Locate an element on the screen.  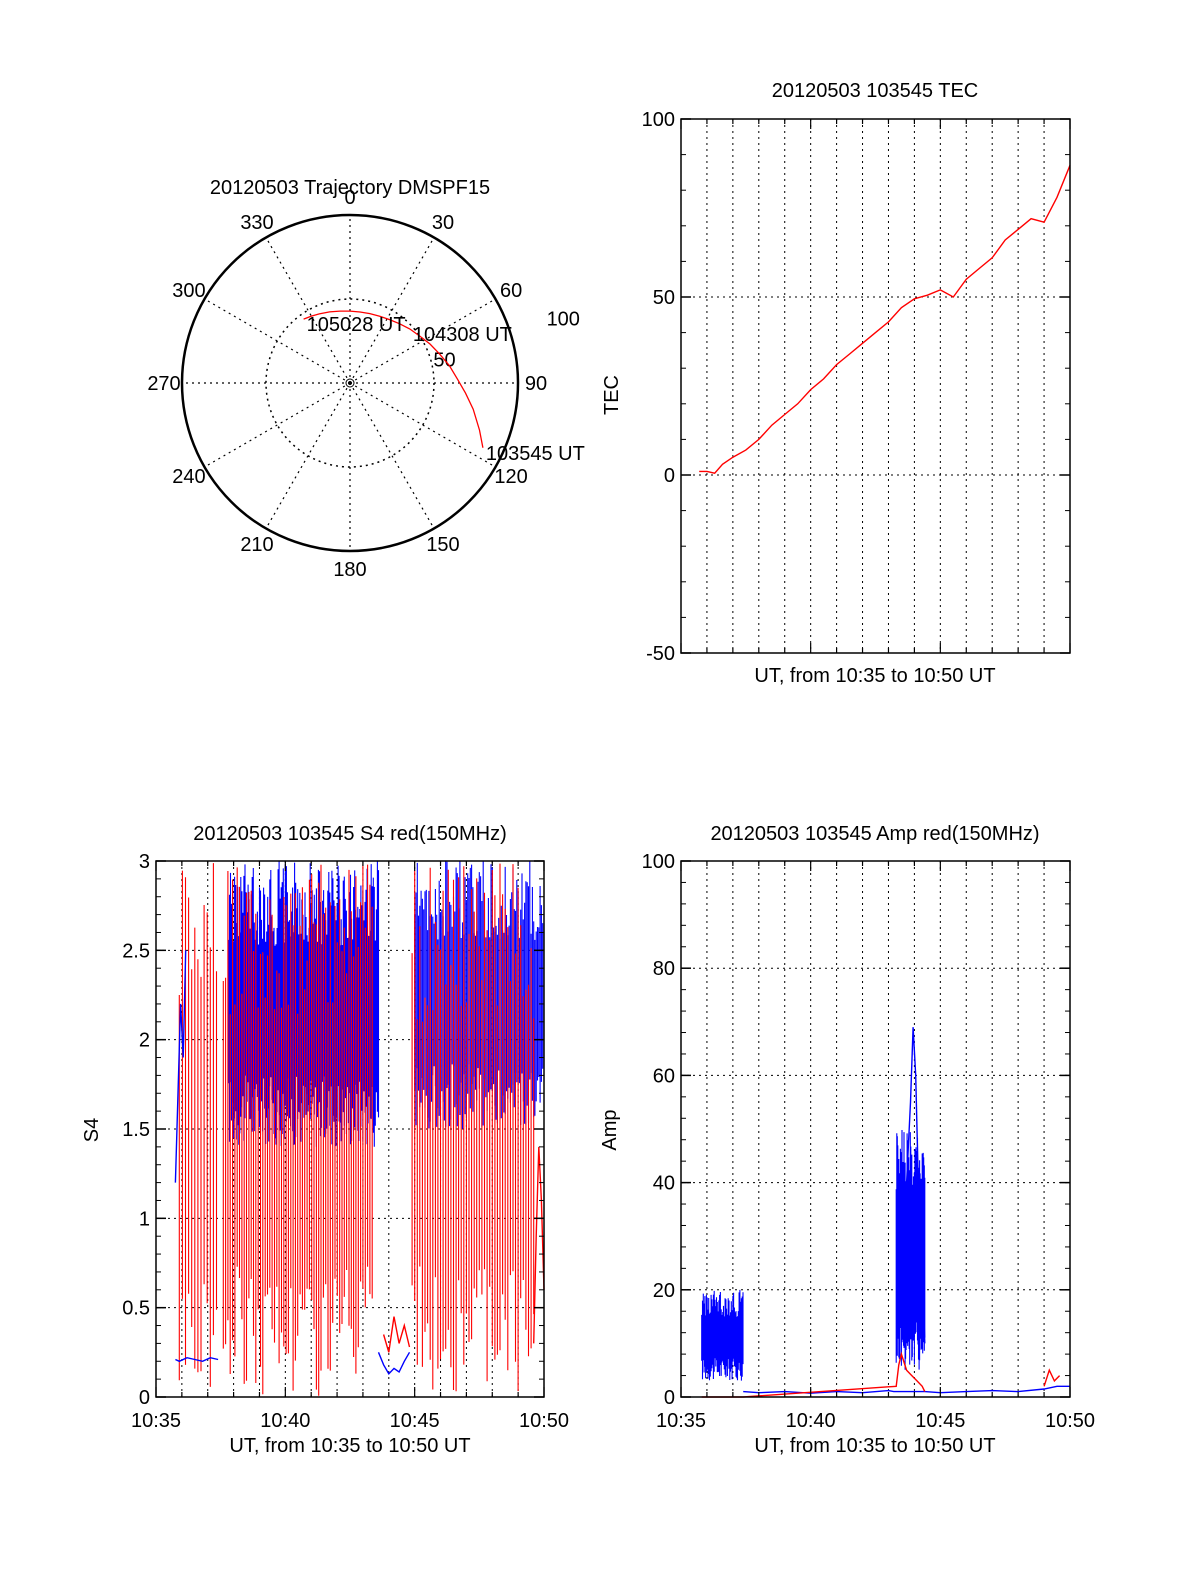
y-tick-label: 80 is located at coordinates (664, 969).